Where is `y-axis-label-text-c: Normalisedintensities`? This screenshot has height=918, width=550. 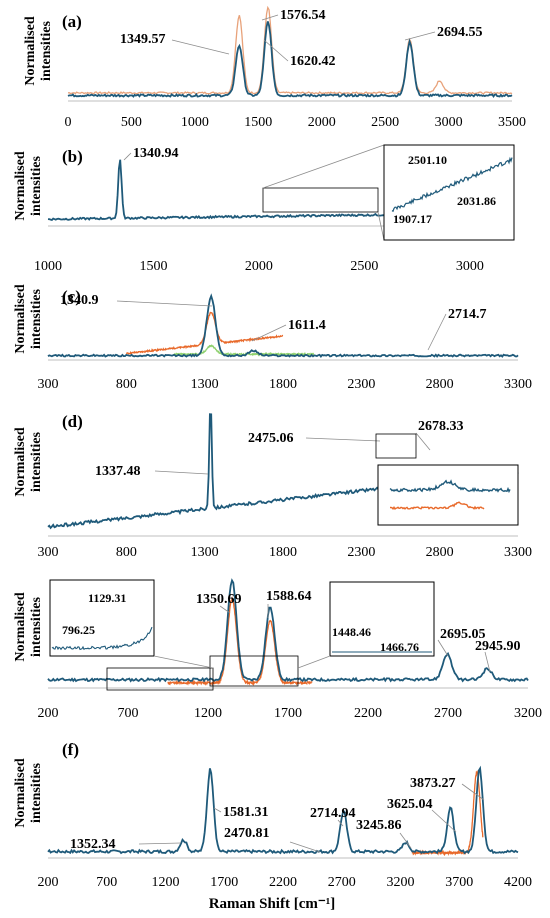
y-axis-label-text-c: Normalisedintensities is located at coordinates (28, 318).